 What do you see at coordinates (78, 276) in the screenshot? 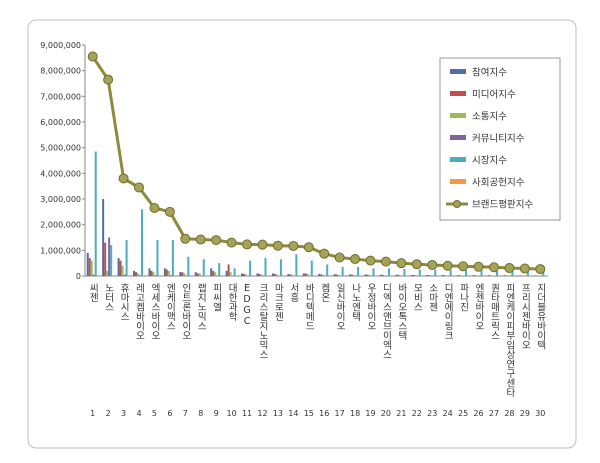
I see `y-tick-label: 0` at bounding box center [78, 276].